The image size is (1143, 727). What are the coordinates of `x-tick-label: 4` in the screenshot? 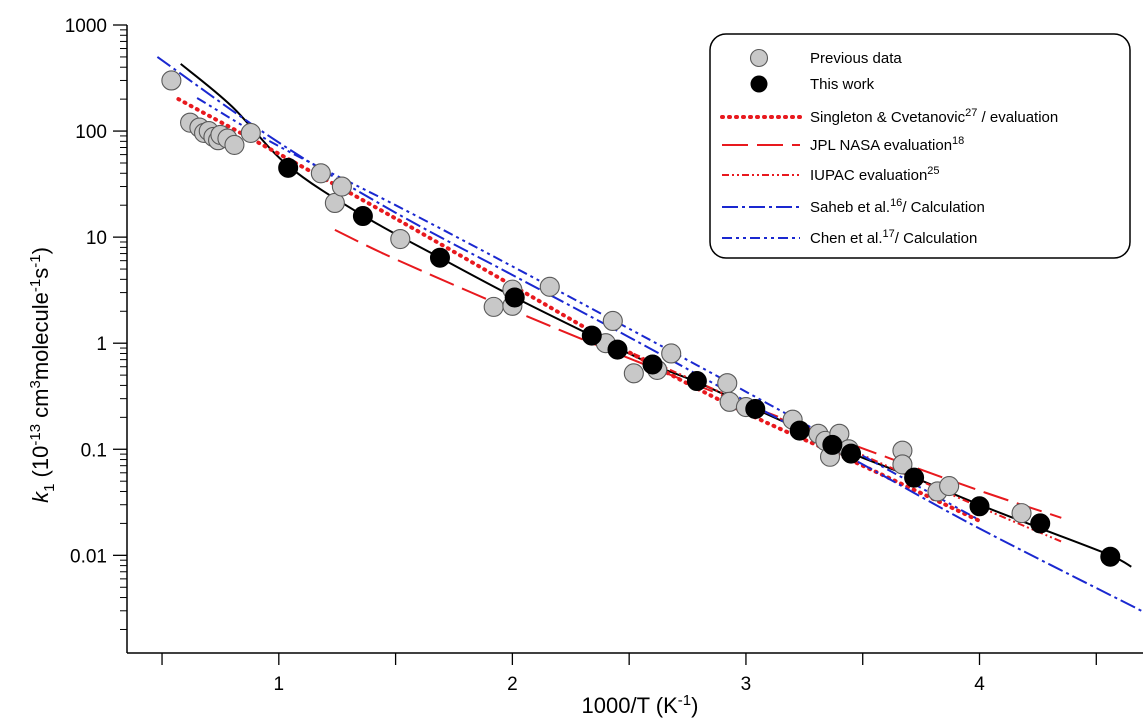 It's located at (979, 684).